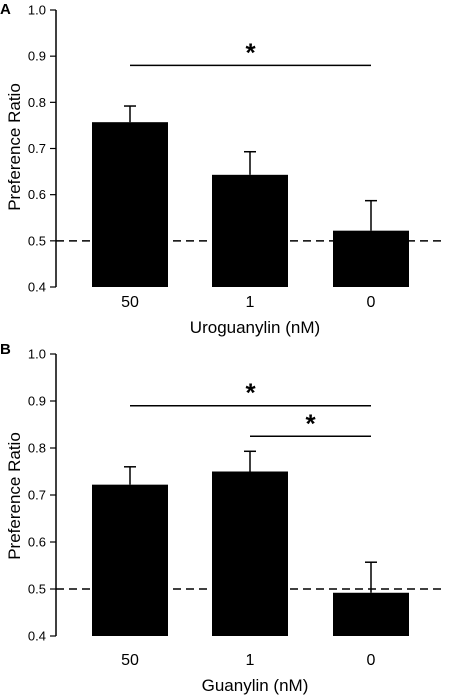  Describe the element at coordinates (250, 302) in the screenshot. I see `category-label-a: 1` at that location.